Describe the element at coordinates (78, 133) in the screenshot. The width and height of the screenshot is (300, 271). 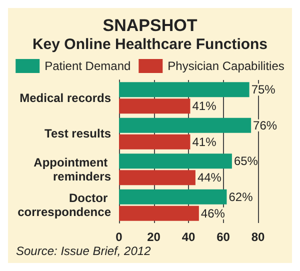
I see `y-tick-label: Test results` at that location.